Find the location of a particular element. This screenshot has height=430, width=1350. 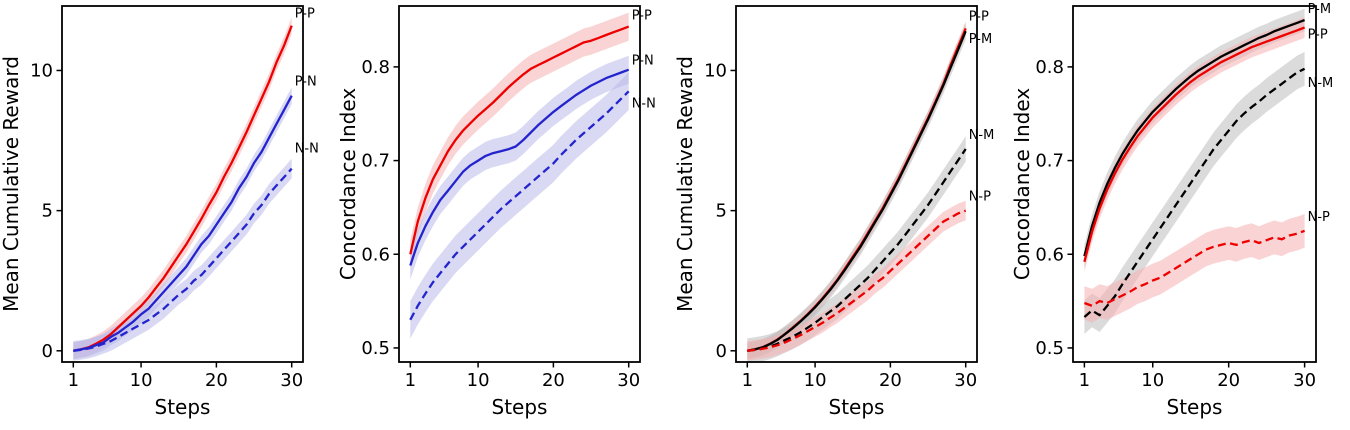

band-N-M is located at coordinates (1194, 192).